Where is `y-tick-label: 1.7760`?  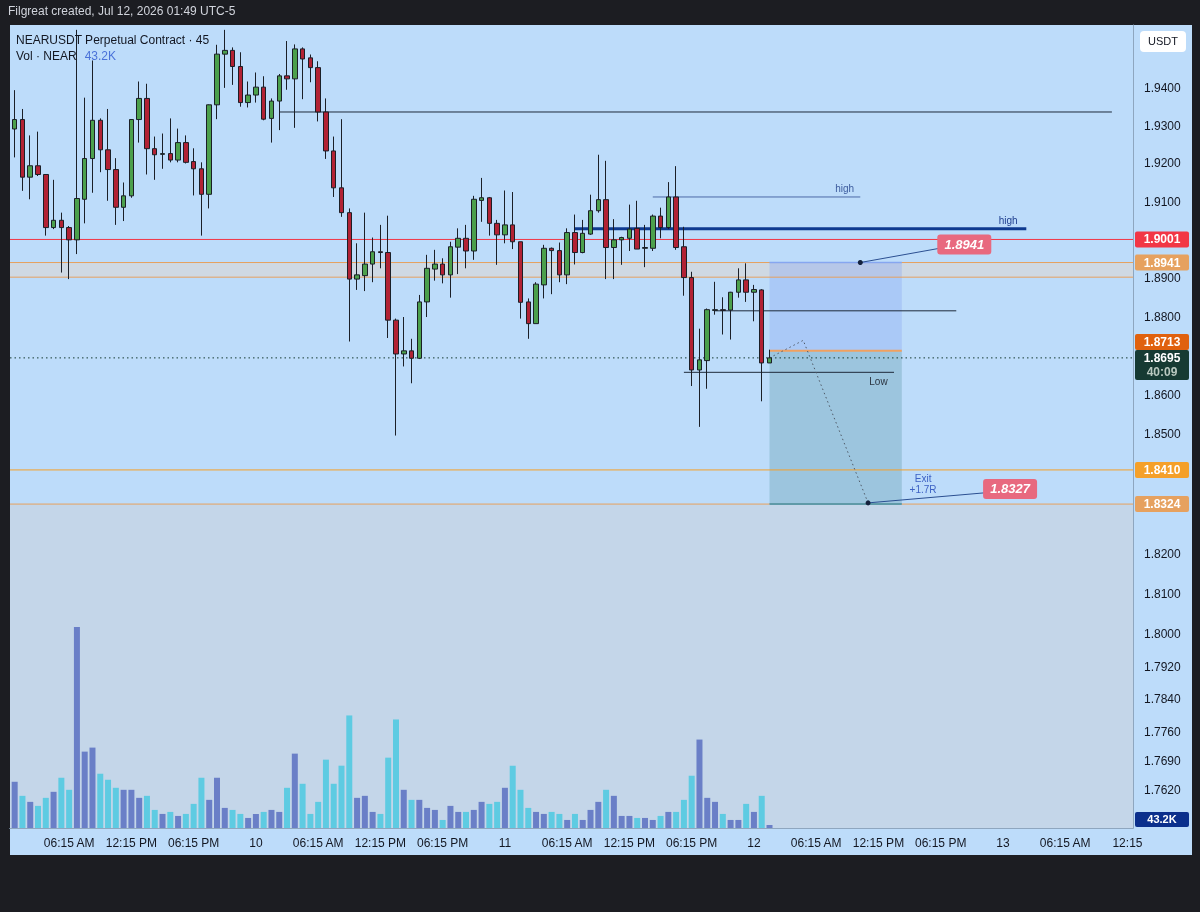 y-tick-label: 1.7760 is located at coordinates (1163, 732).